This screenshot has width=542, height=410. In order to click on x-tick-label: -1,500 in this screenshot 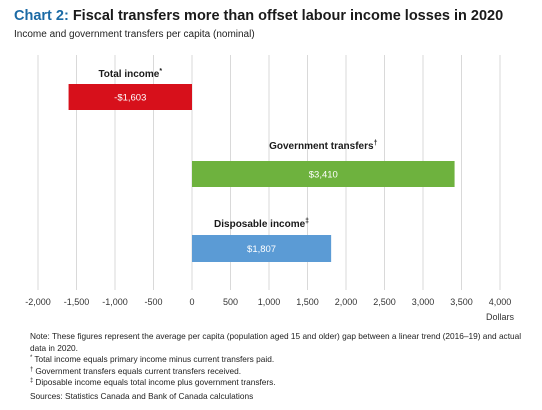, I will do `click(77, 302)`.